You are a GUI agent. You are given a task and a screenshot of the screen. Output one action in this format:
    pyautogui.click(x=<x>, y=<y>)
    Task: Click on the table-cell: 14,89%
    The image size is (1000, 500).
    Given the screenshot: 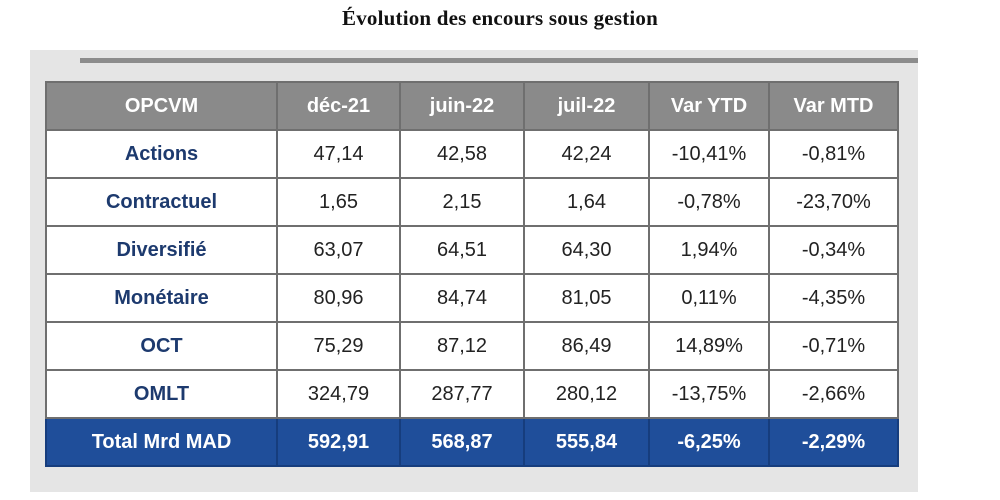 What is the action you would take?
    pyautogui.click(x=709, y=346)
    